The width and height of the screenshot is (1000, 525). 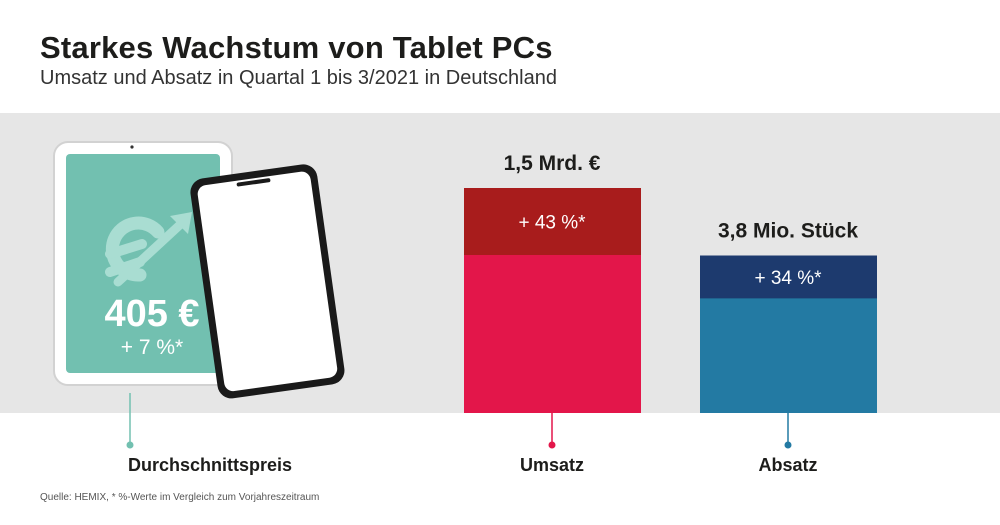 I want to click on tablet-price-label: 405 €, so click(x=151, y=314).